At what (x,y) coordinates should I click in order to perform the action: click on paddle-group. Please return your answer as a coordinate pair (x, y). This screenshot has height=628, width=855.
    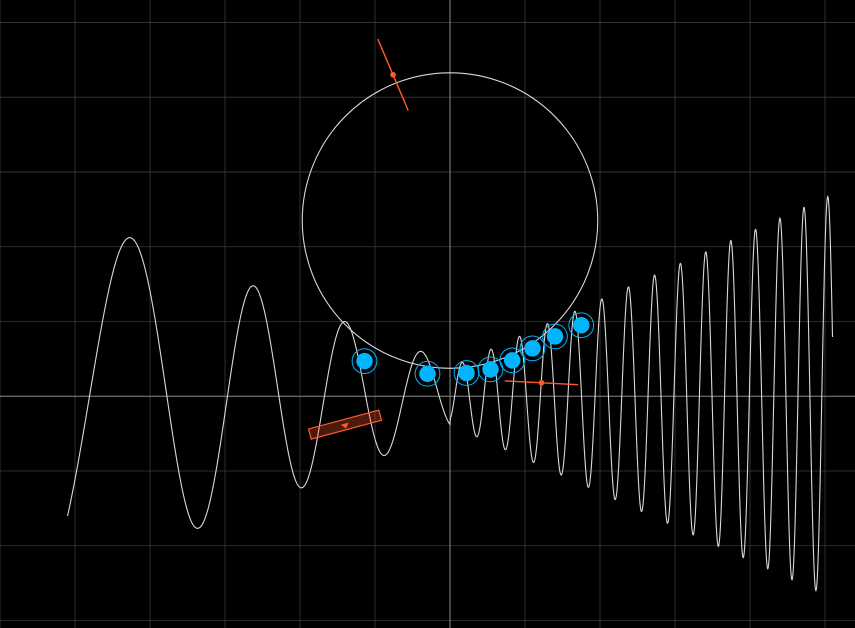
    Looking at the image, I should click on (345, 424).